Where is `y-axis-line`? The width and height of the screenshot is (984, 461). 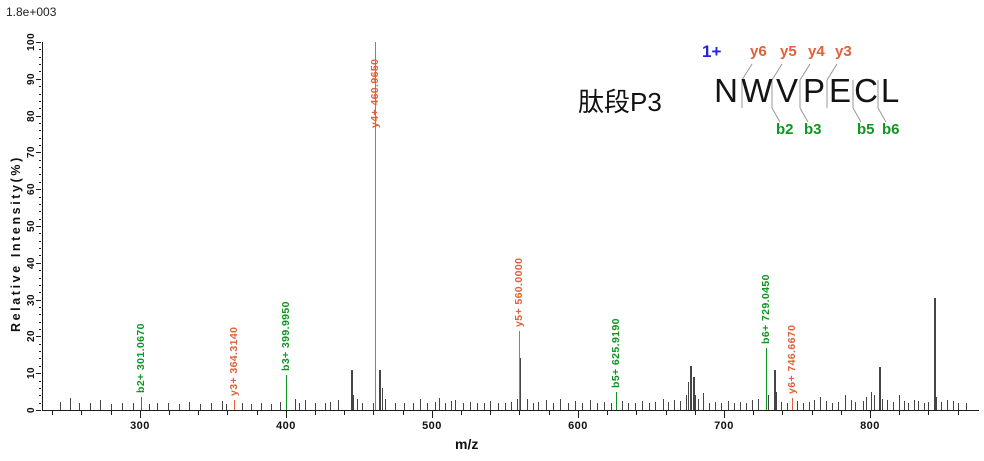
y-axis-line is located at coordinates (42, 226).